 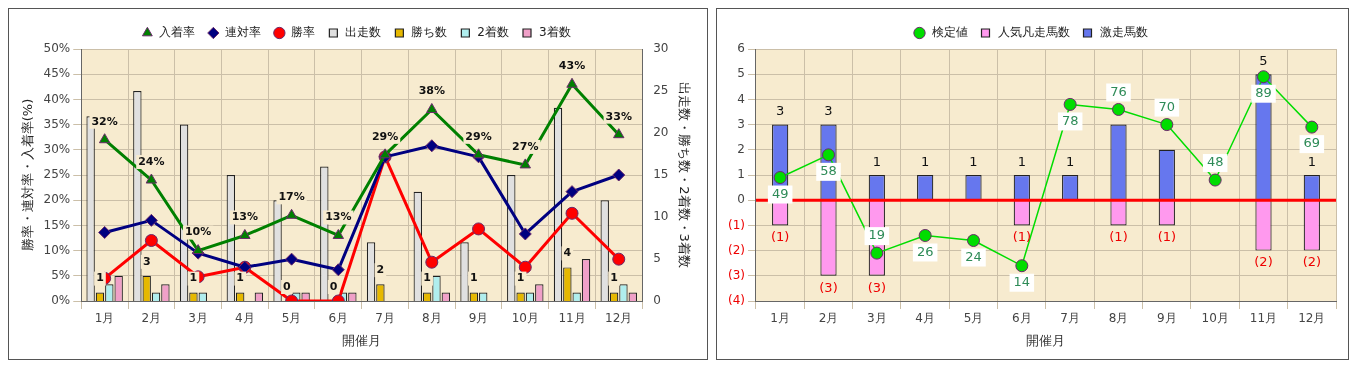 I want to click on legend-label: 勝率, so click(x=303, y=32).